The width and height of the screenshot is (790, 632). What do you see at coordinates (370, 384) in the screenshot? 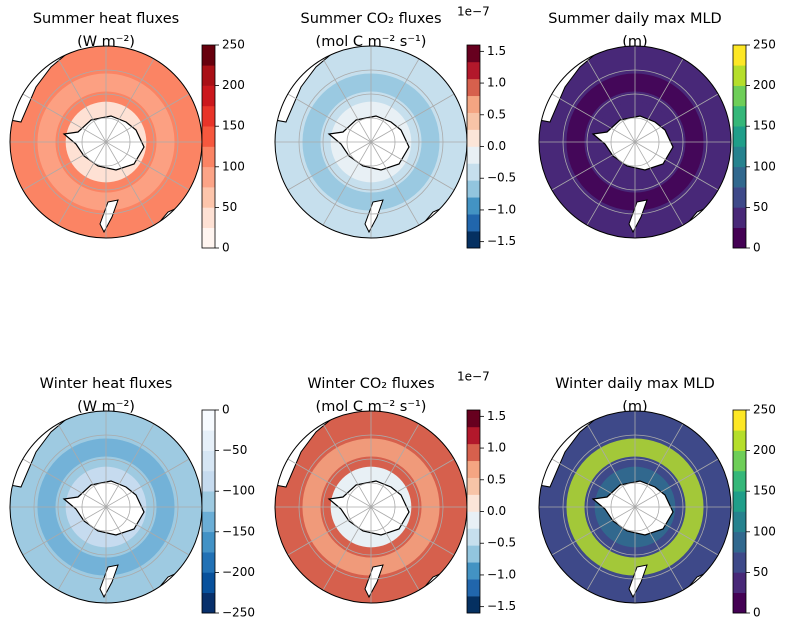
I see `panel-title: Winter CO₂ fluxes` at bounding box center [370, 384].